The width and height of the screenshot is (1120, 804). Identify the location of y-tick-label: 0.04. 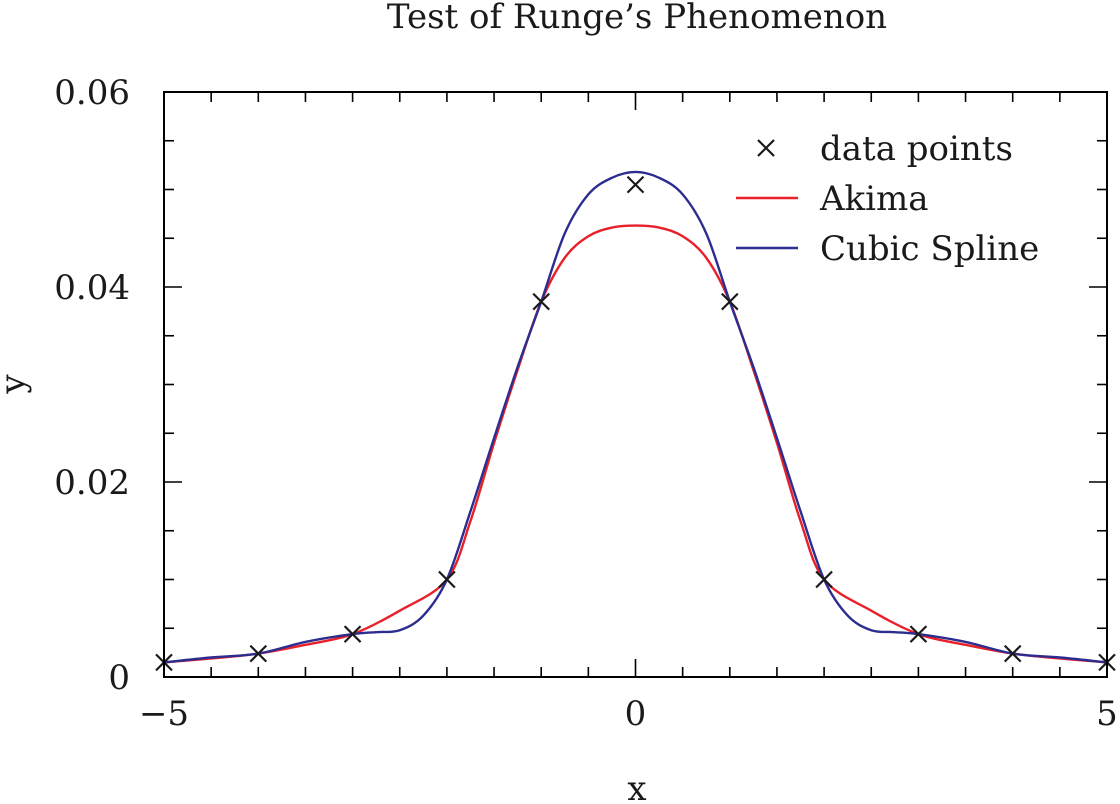
(92, 288).